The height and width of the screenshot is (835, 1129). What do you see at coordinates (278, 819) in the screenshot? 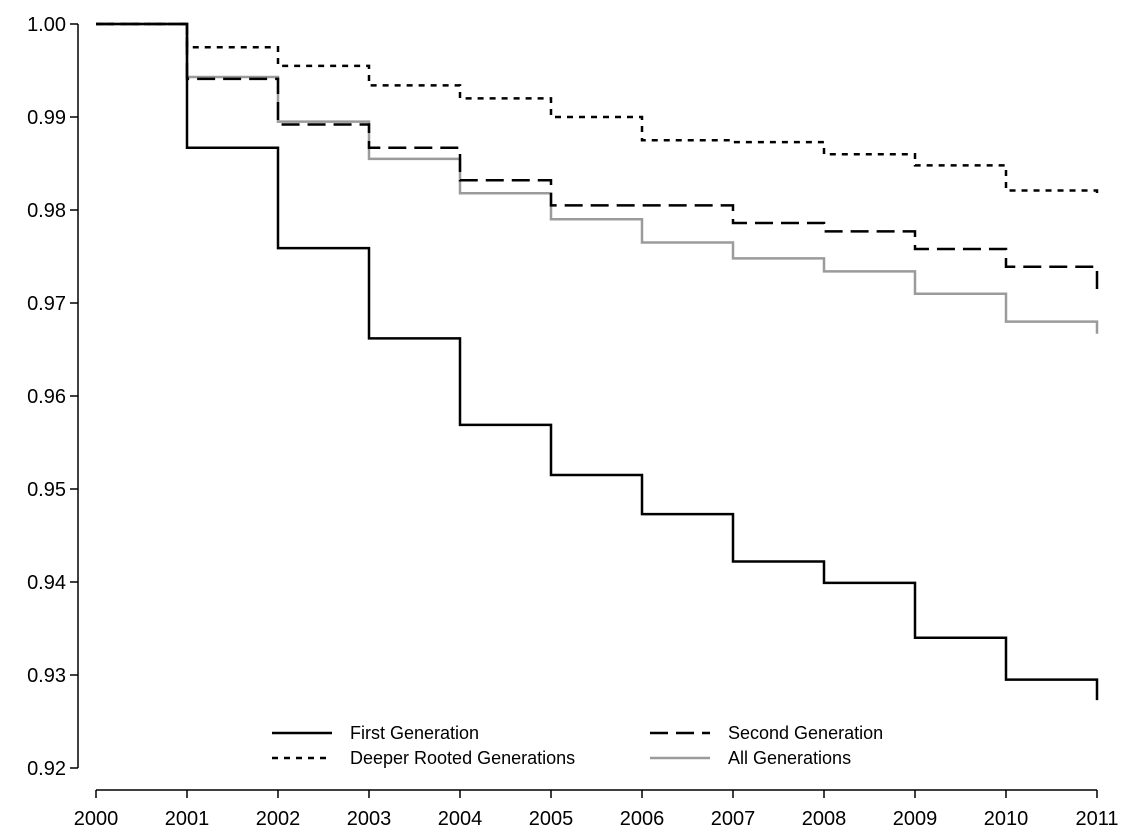
I see `x-tick-label: 2002` at bounding box center [278, 819].